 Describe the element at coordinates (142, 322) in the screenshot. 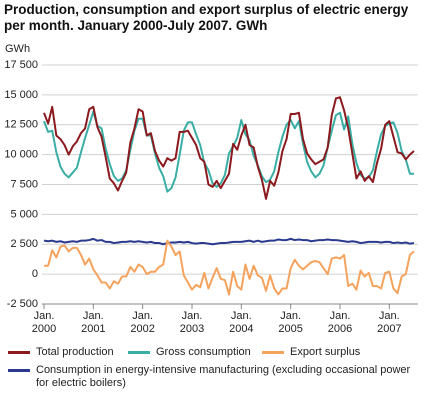

I see `x-tick-label: Jan. 2002` at that location.